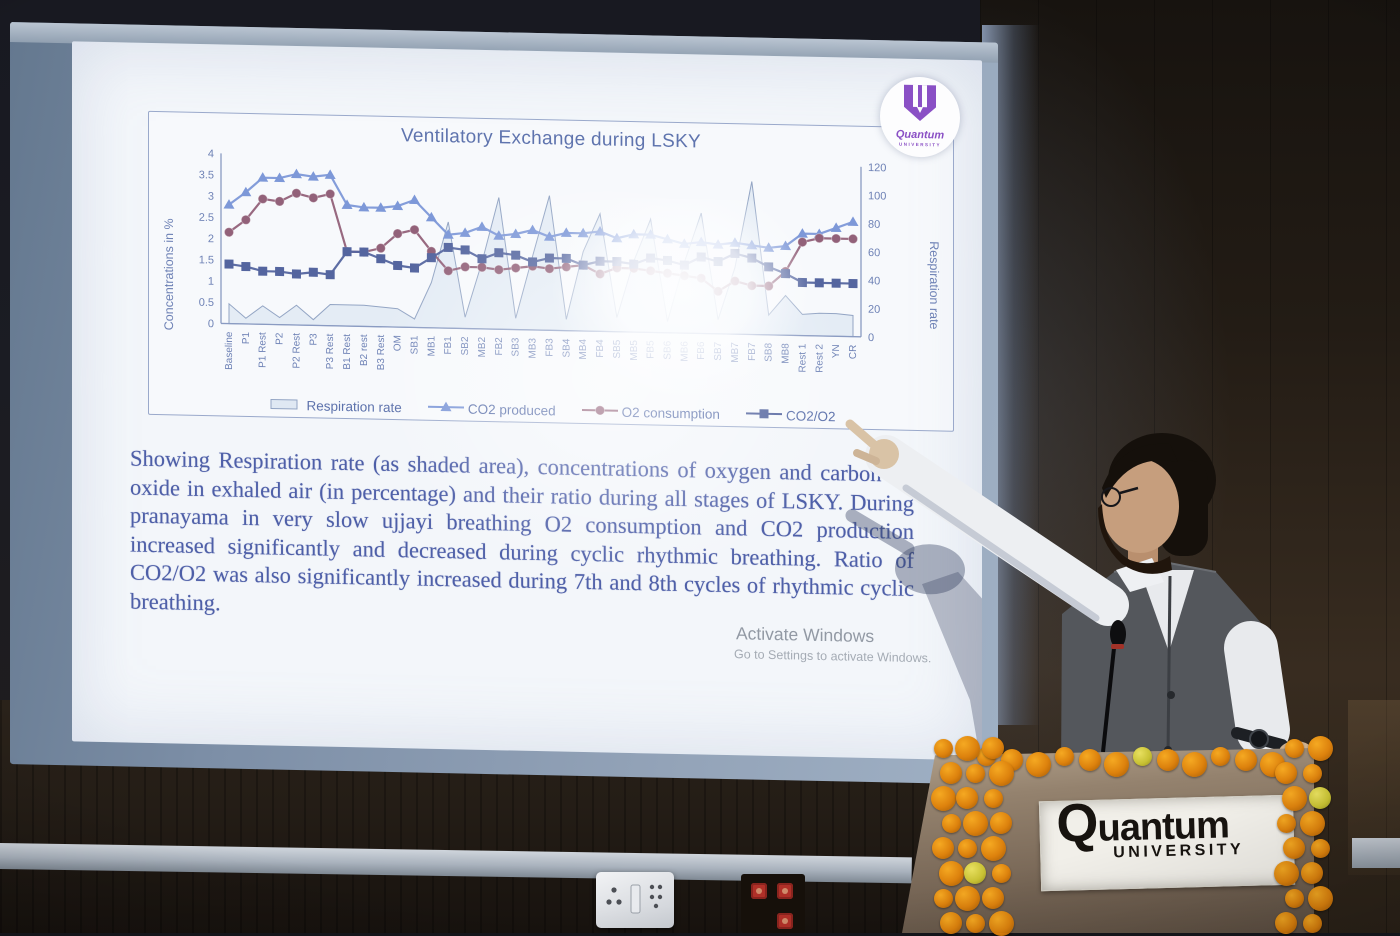 Image resolution: width=1400 pixels, height=936 pixels. I want to click on university-logo-badge: Quantum UNIVERSITY, so click(920, 117).